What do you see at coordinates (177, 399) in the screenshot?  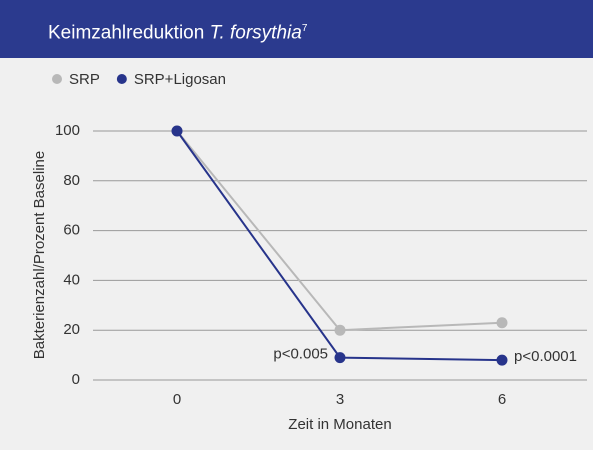 I see `x-tick-label: 0` at bounding box center [177, 399].